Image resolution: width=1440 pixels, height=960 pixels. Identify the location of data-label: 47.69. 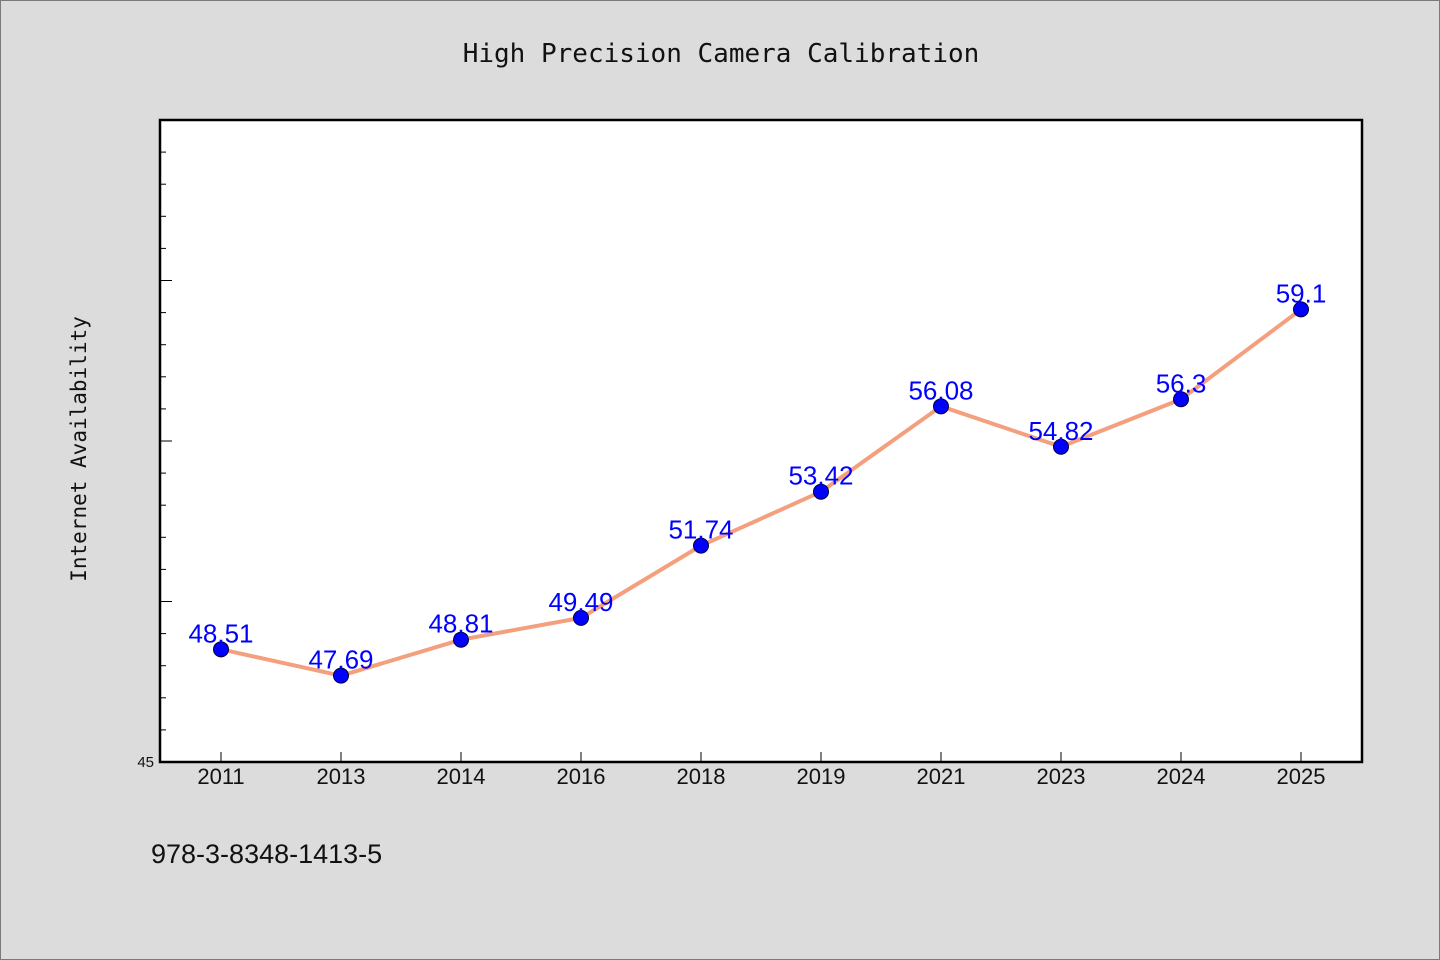
(340, 660).